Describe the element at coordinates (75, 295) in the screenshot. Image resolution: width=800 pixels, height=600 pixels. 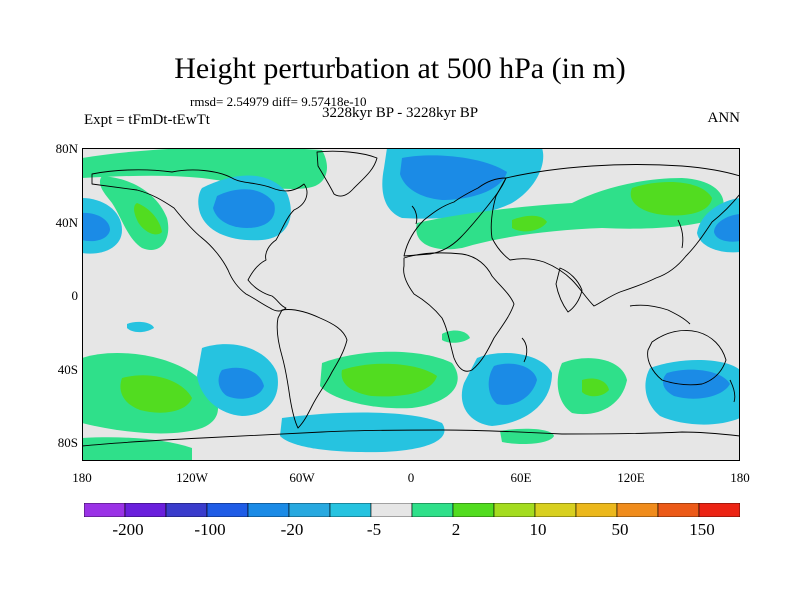
I see `lat-tick-label: 0` at that location.